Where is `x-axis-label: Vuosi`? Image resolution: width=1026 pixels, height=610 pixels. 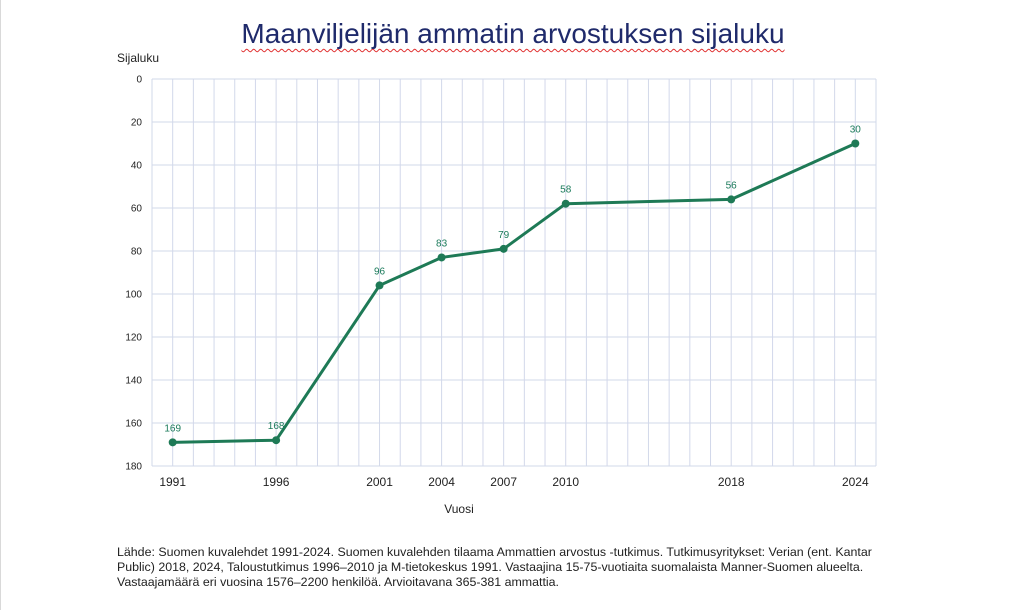 x-axis-label: Vuosi is located at coordinates (459, 509).